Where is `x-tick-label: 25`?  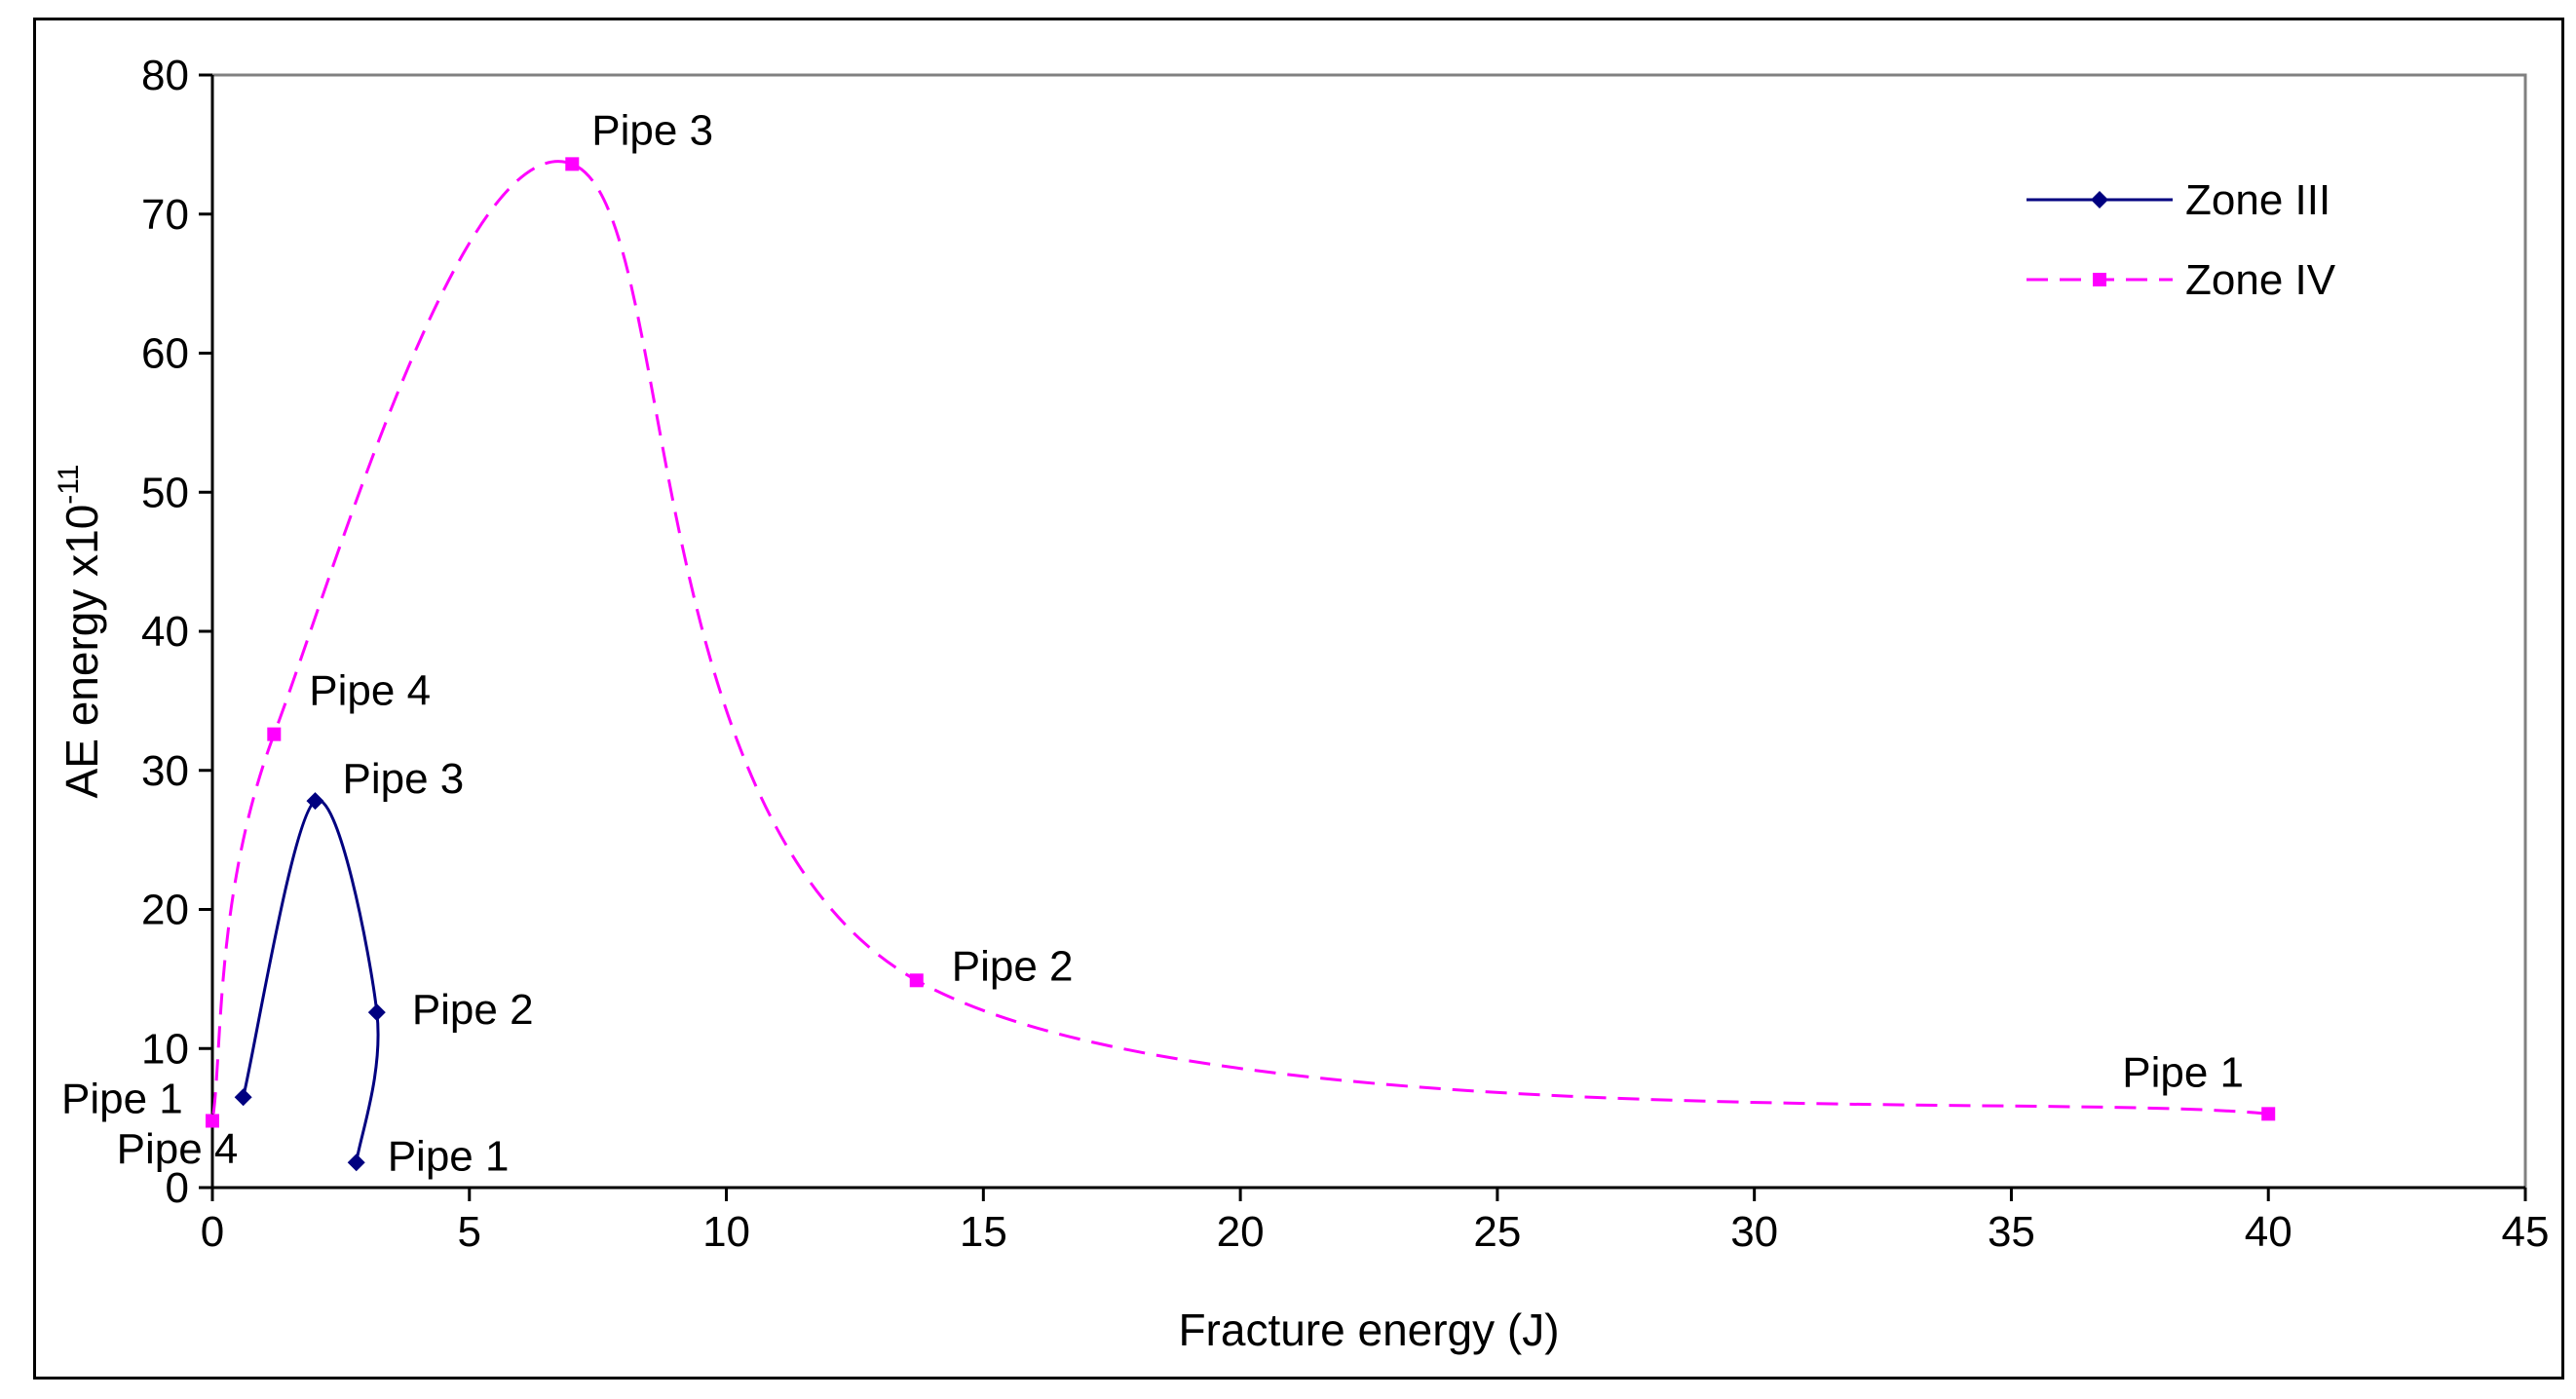 x-tick-label: 25 is located at coordinates (1497, 1232).